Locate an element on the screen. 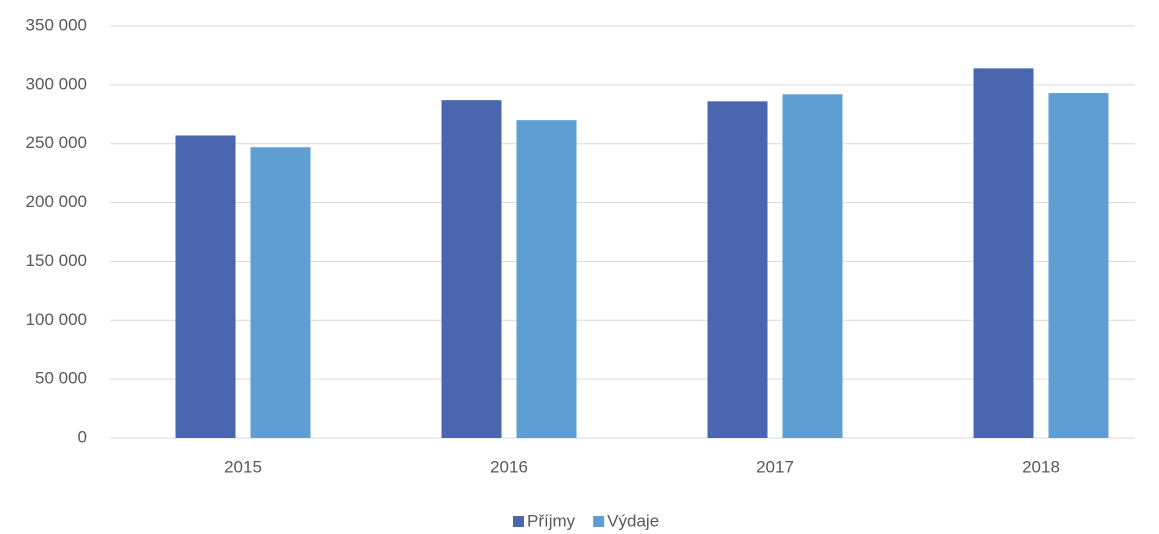 This screenshot has width=1159, height=534. x-tick-label: 2015 is located at coordinates (243, 466).